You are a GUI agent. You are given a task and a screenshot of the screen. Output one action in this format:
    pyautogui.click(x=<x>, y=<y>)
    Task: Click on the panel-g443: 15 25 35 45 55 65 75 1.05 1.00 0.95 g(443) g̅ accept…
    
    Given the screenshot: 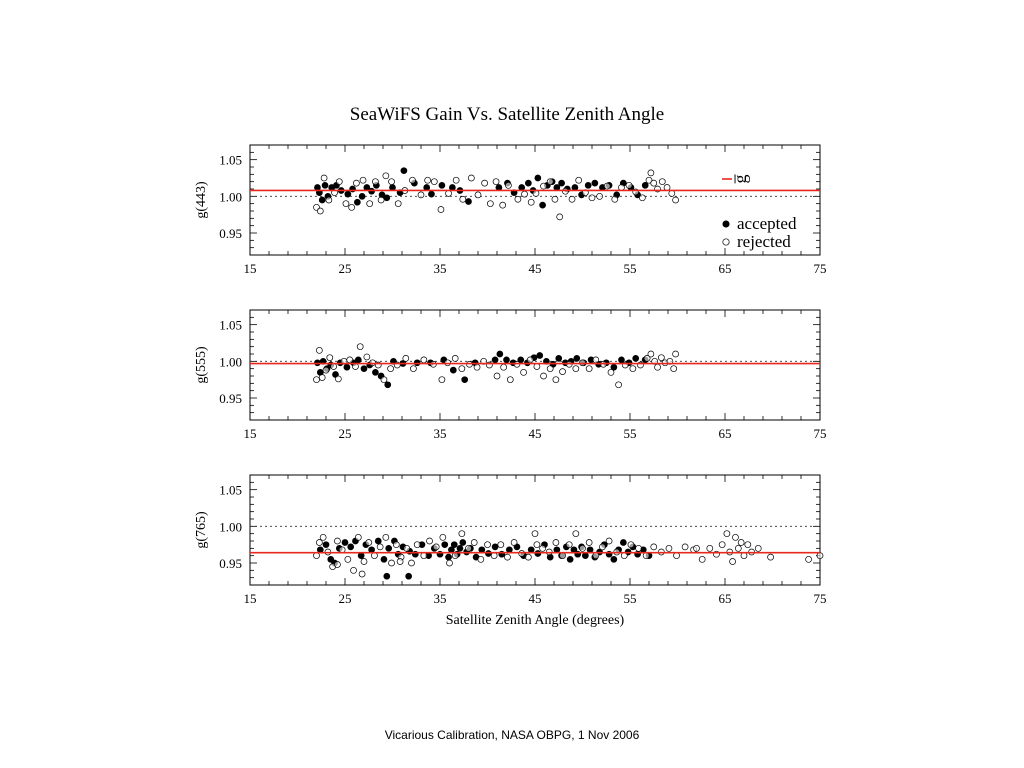 What is the action you would take?
    pyautogui.click(x=510, y=210)
    